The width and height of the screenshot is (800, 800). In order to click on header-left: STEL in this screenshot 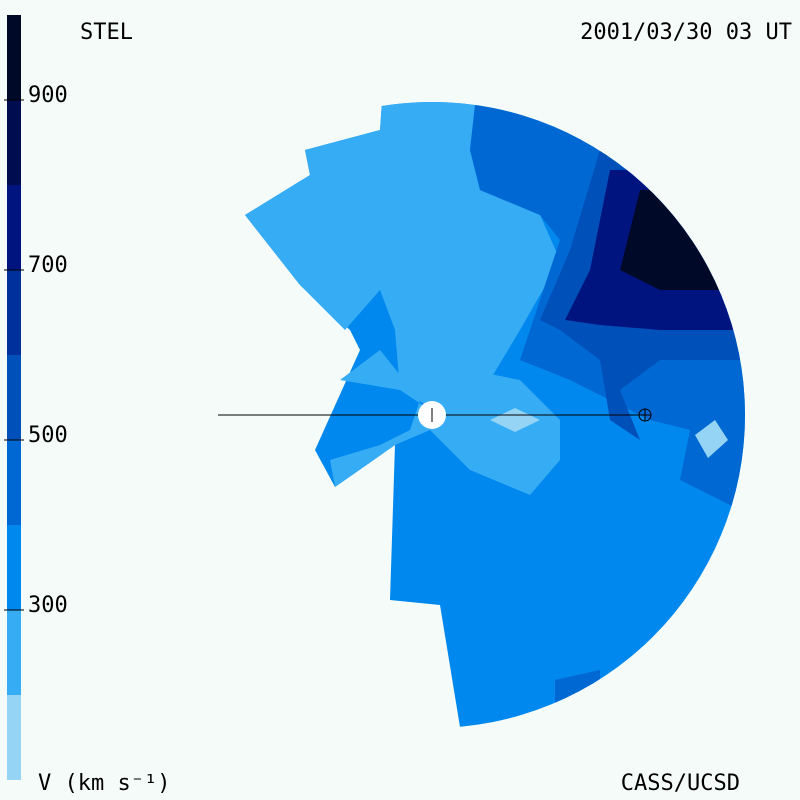, I will do `click(106, 32)`.